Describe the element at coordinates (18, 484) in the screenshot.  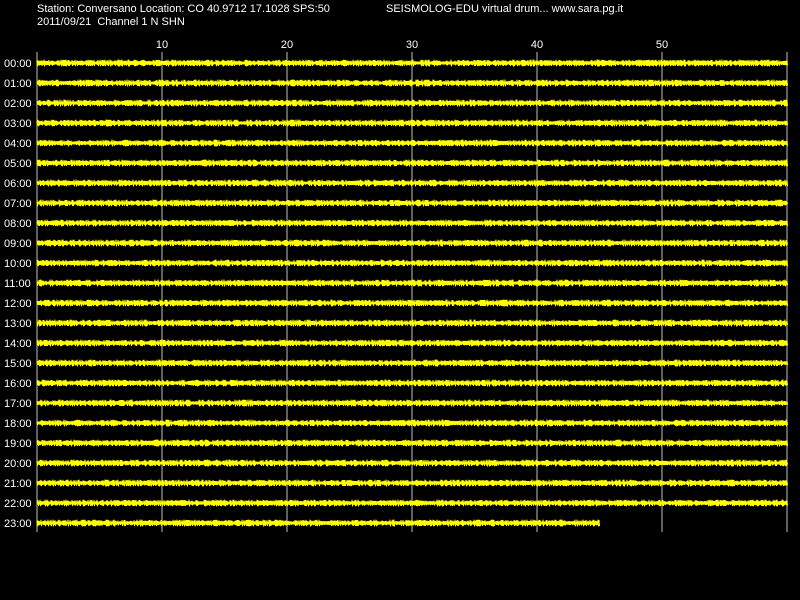
I see `hour-label: 21:00` at that location.